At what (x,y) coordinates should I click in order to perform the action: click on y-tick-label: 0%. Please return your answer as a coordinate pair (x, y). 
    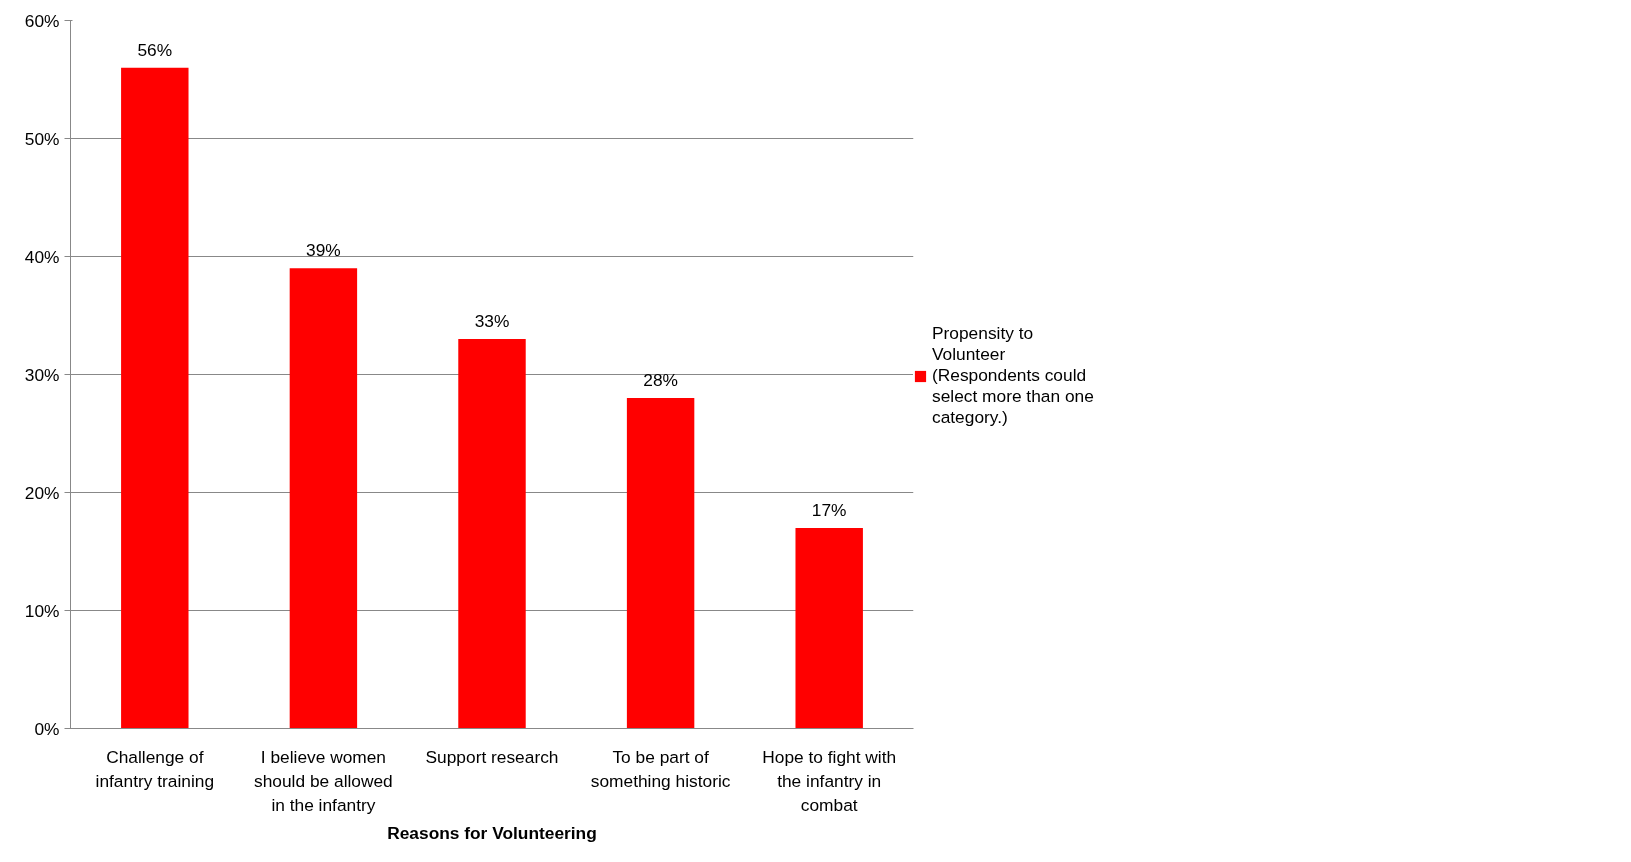
    Looking at the image, I should click on (47, 728).